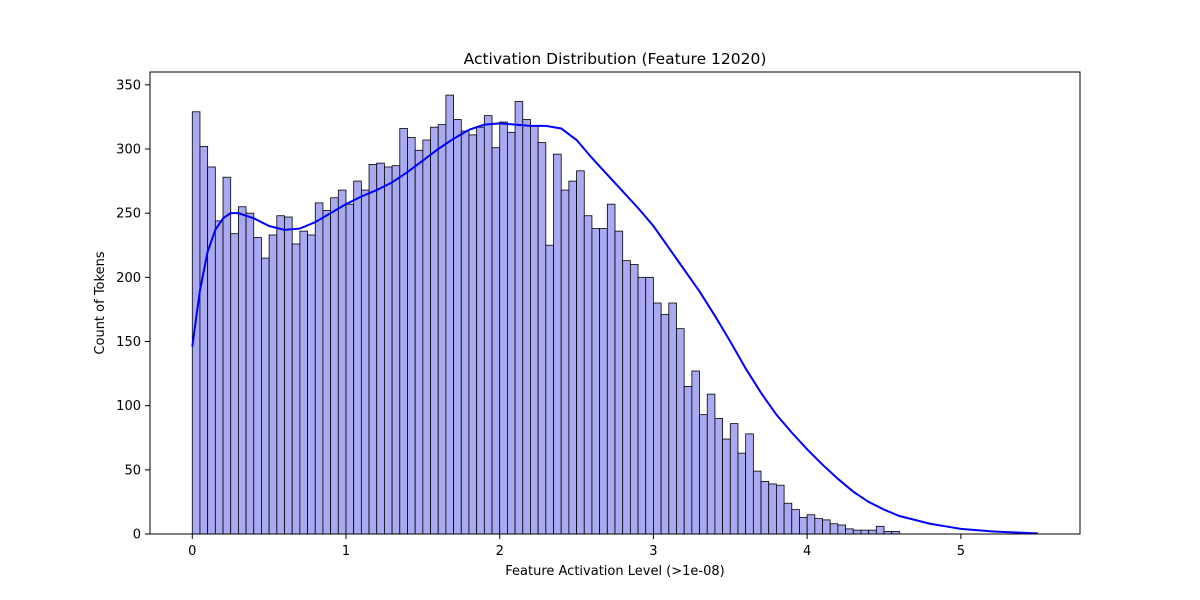  Describe the element at coordinates (614, 571) in the screenshot. I see `x-axis-label: Feature Activation Level (>1e-08)` at that location.